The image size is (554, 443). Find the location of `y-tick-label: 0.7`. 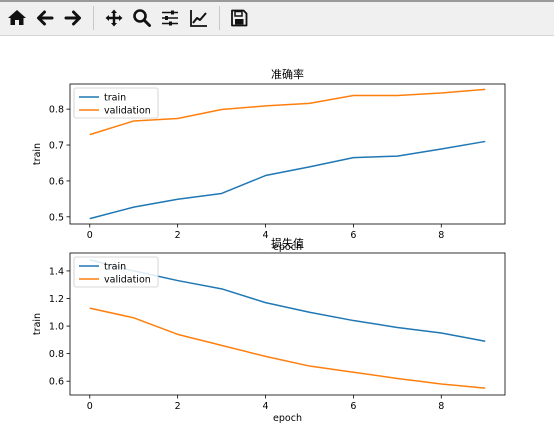

y-tick-label: 0.7 is located at coordinates (56, 146).